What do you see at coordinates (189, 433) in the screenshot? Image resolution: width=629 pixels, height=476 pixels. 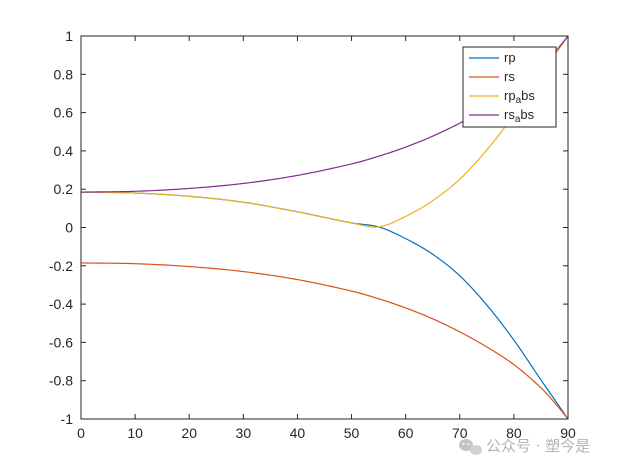 I see `x-tick-label: 20` at bounding box center [189, 433].